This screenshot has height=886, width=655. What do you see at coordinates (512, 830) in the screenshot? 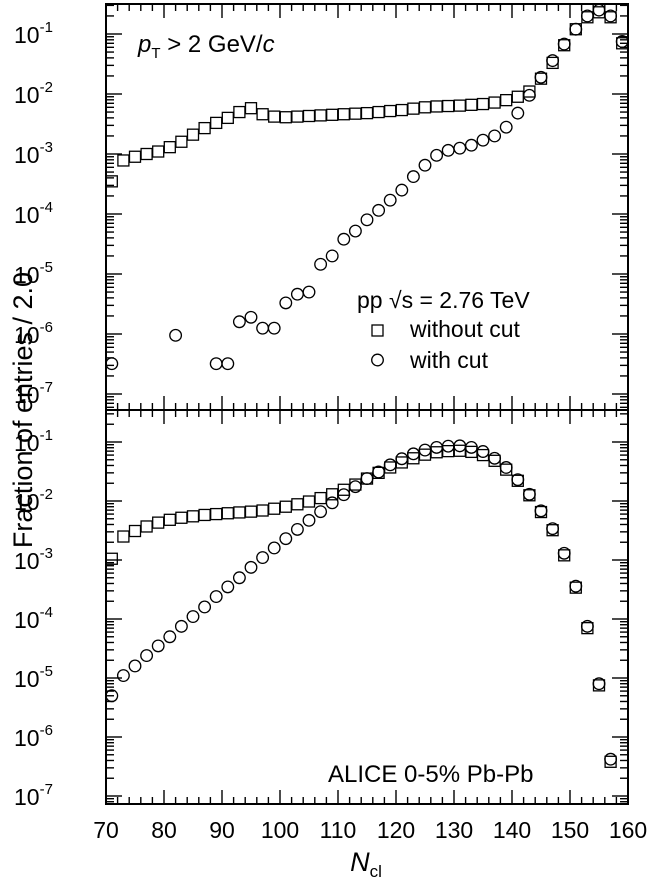
I see `x-tick-label: 140` at bounding box center [512, 830].